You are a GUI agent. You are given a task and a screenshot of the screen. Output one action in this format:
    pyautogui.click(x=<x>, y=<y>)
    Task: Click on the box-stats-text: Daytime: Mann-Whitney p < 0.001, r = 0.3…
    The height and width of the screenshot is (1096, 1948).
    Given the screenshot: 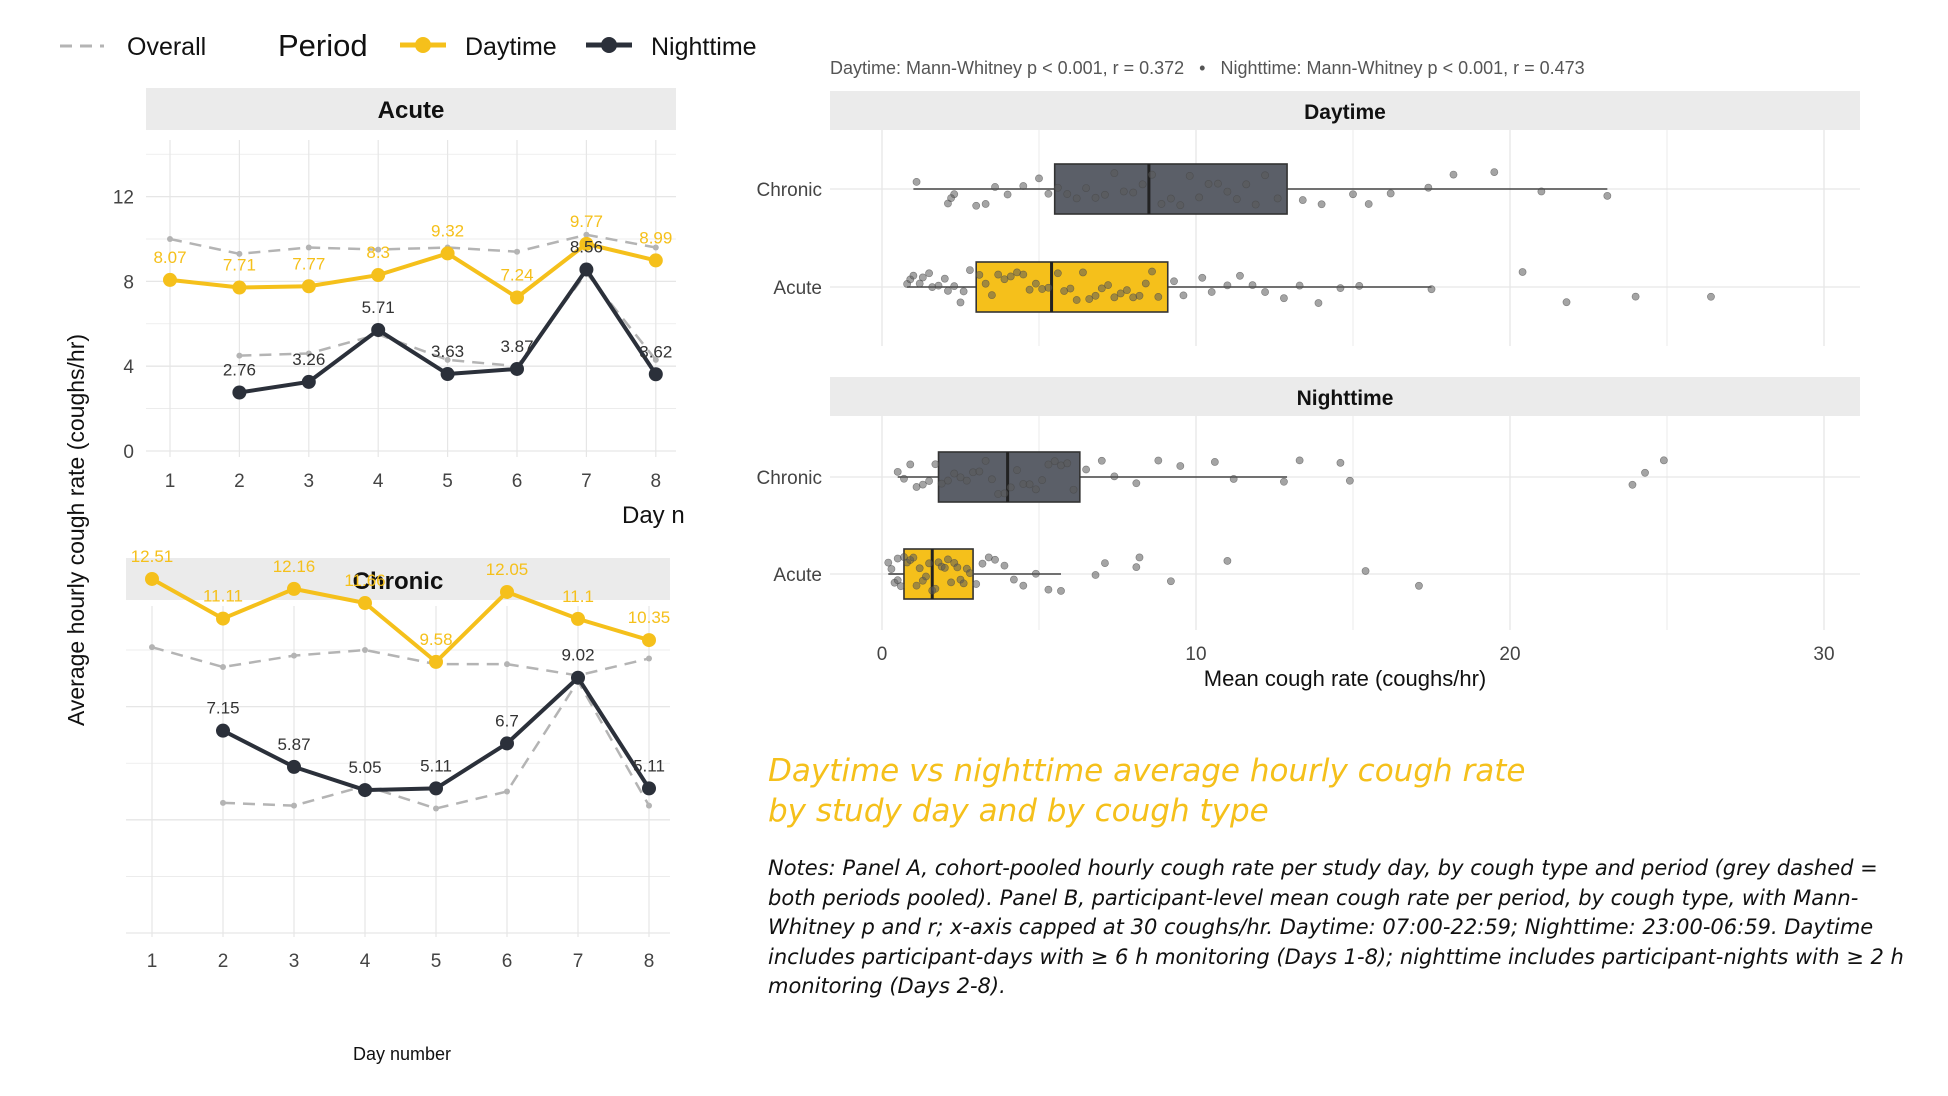 What is the action you would take?
    pyautogui.click(x=1207, y=68)
    